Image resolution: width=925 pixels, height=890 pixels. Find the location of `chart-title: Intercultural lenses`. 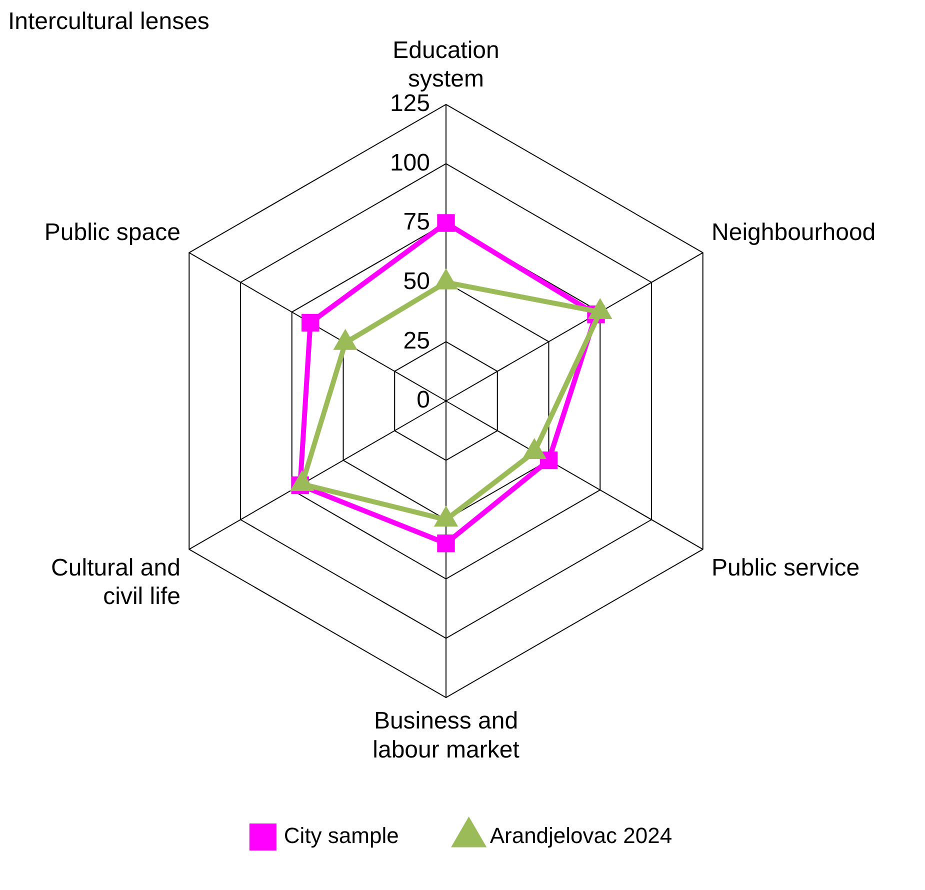

chart-title: Intercultural lenses is located at coordinates (109, 22).